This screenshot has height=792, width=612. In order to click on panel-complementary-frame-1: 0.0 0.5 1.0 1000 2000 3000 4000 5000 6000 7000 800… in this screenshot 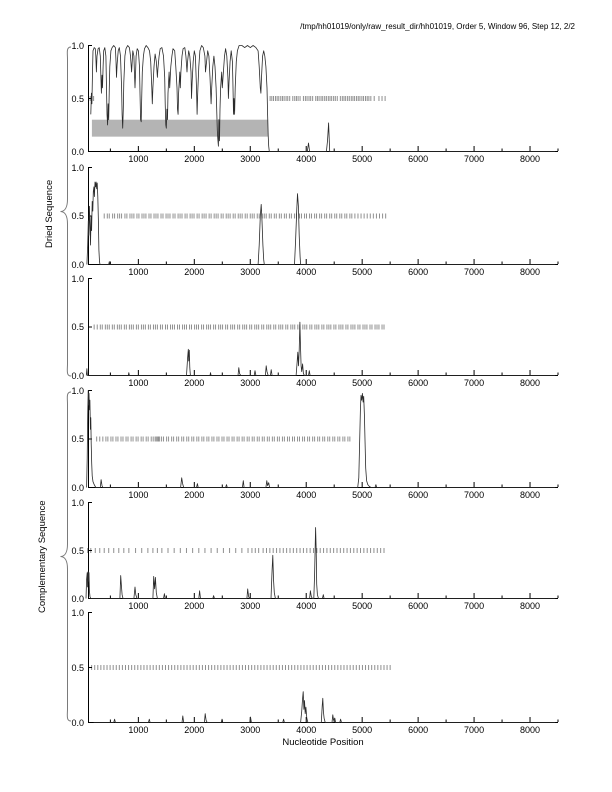, I will do `click(315, 443)`.